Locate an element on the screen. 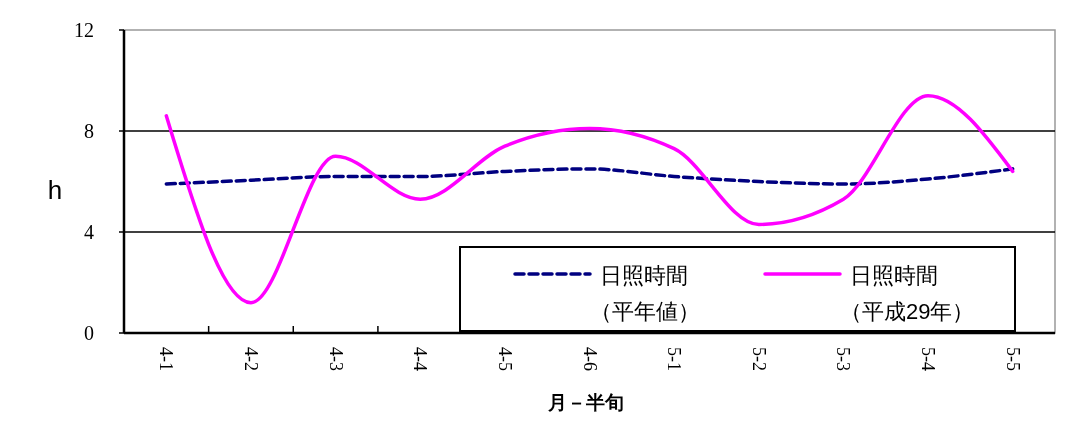  x-tick-label: 5-1 is located at coordinates (674, 359).